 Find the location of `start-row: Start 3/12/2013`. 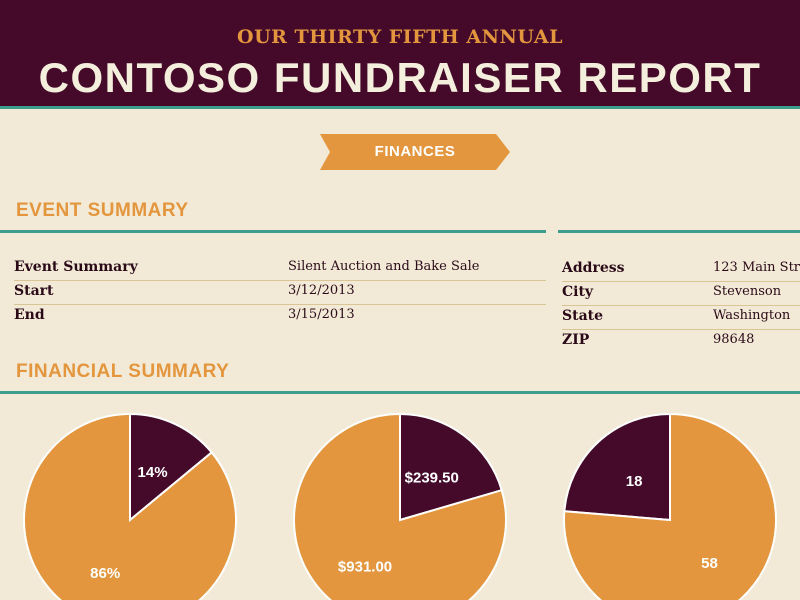

start-row: Start 3/12/2013 is located at coordinates (280, 292).